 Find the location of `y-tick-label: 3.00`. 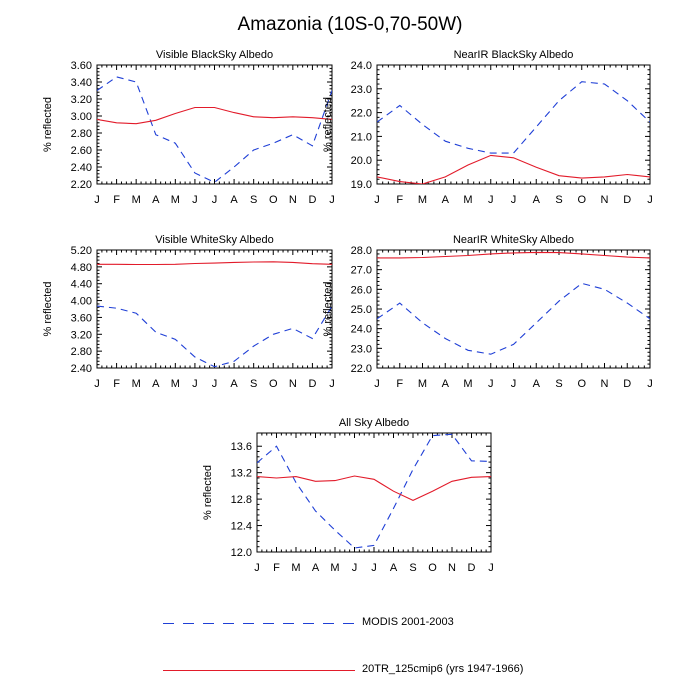

y-tick-label: 3.00 is located at coordinates (81, 117).